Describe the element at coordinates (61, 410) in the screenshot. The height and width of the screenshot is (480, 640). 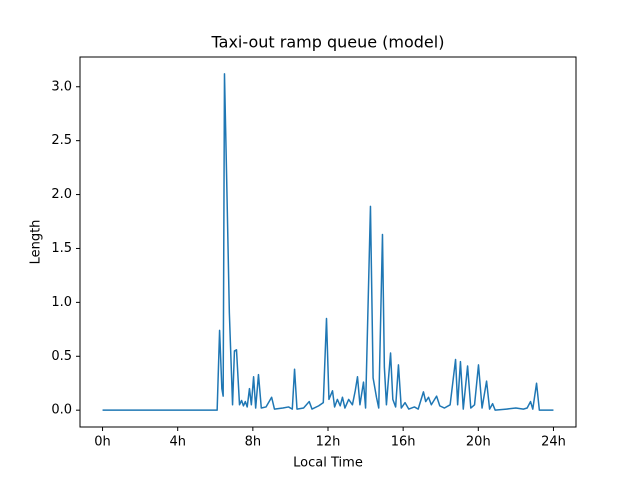
I see `y-tick-label: 0.0` at that location.